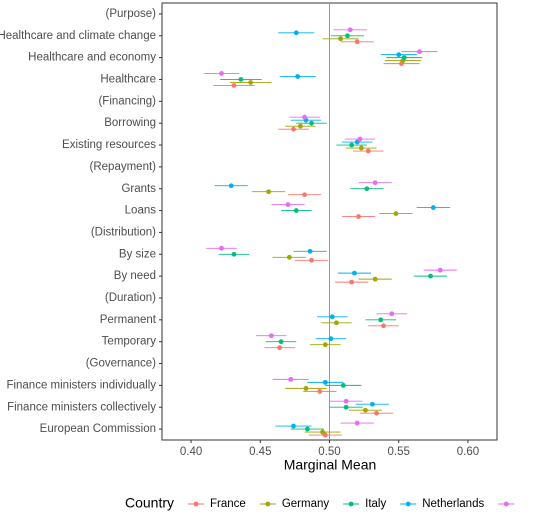 The image size is (550, 521). Describe the element at coordinates (121, 364) in the screenshot. I see `y-tick-label: (Governance)` at that location.